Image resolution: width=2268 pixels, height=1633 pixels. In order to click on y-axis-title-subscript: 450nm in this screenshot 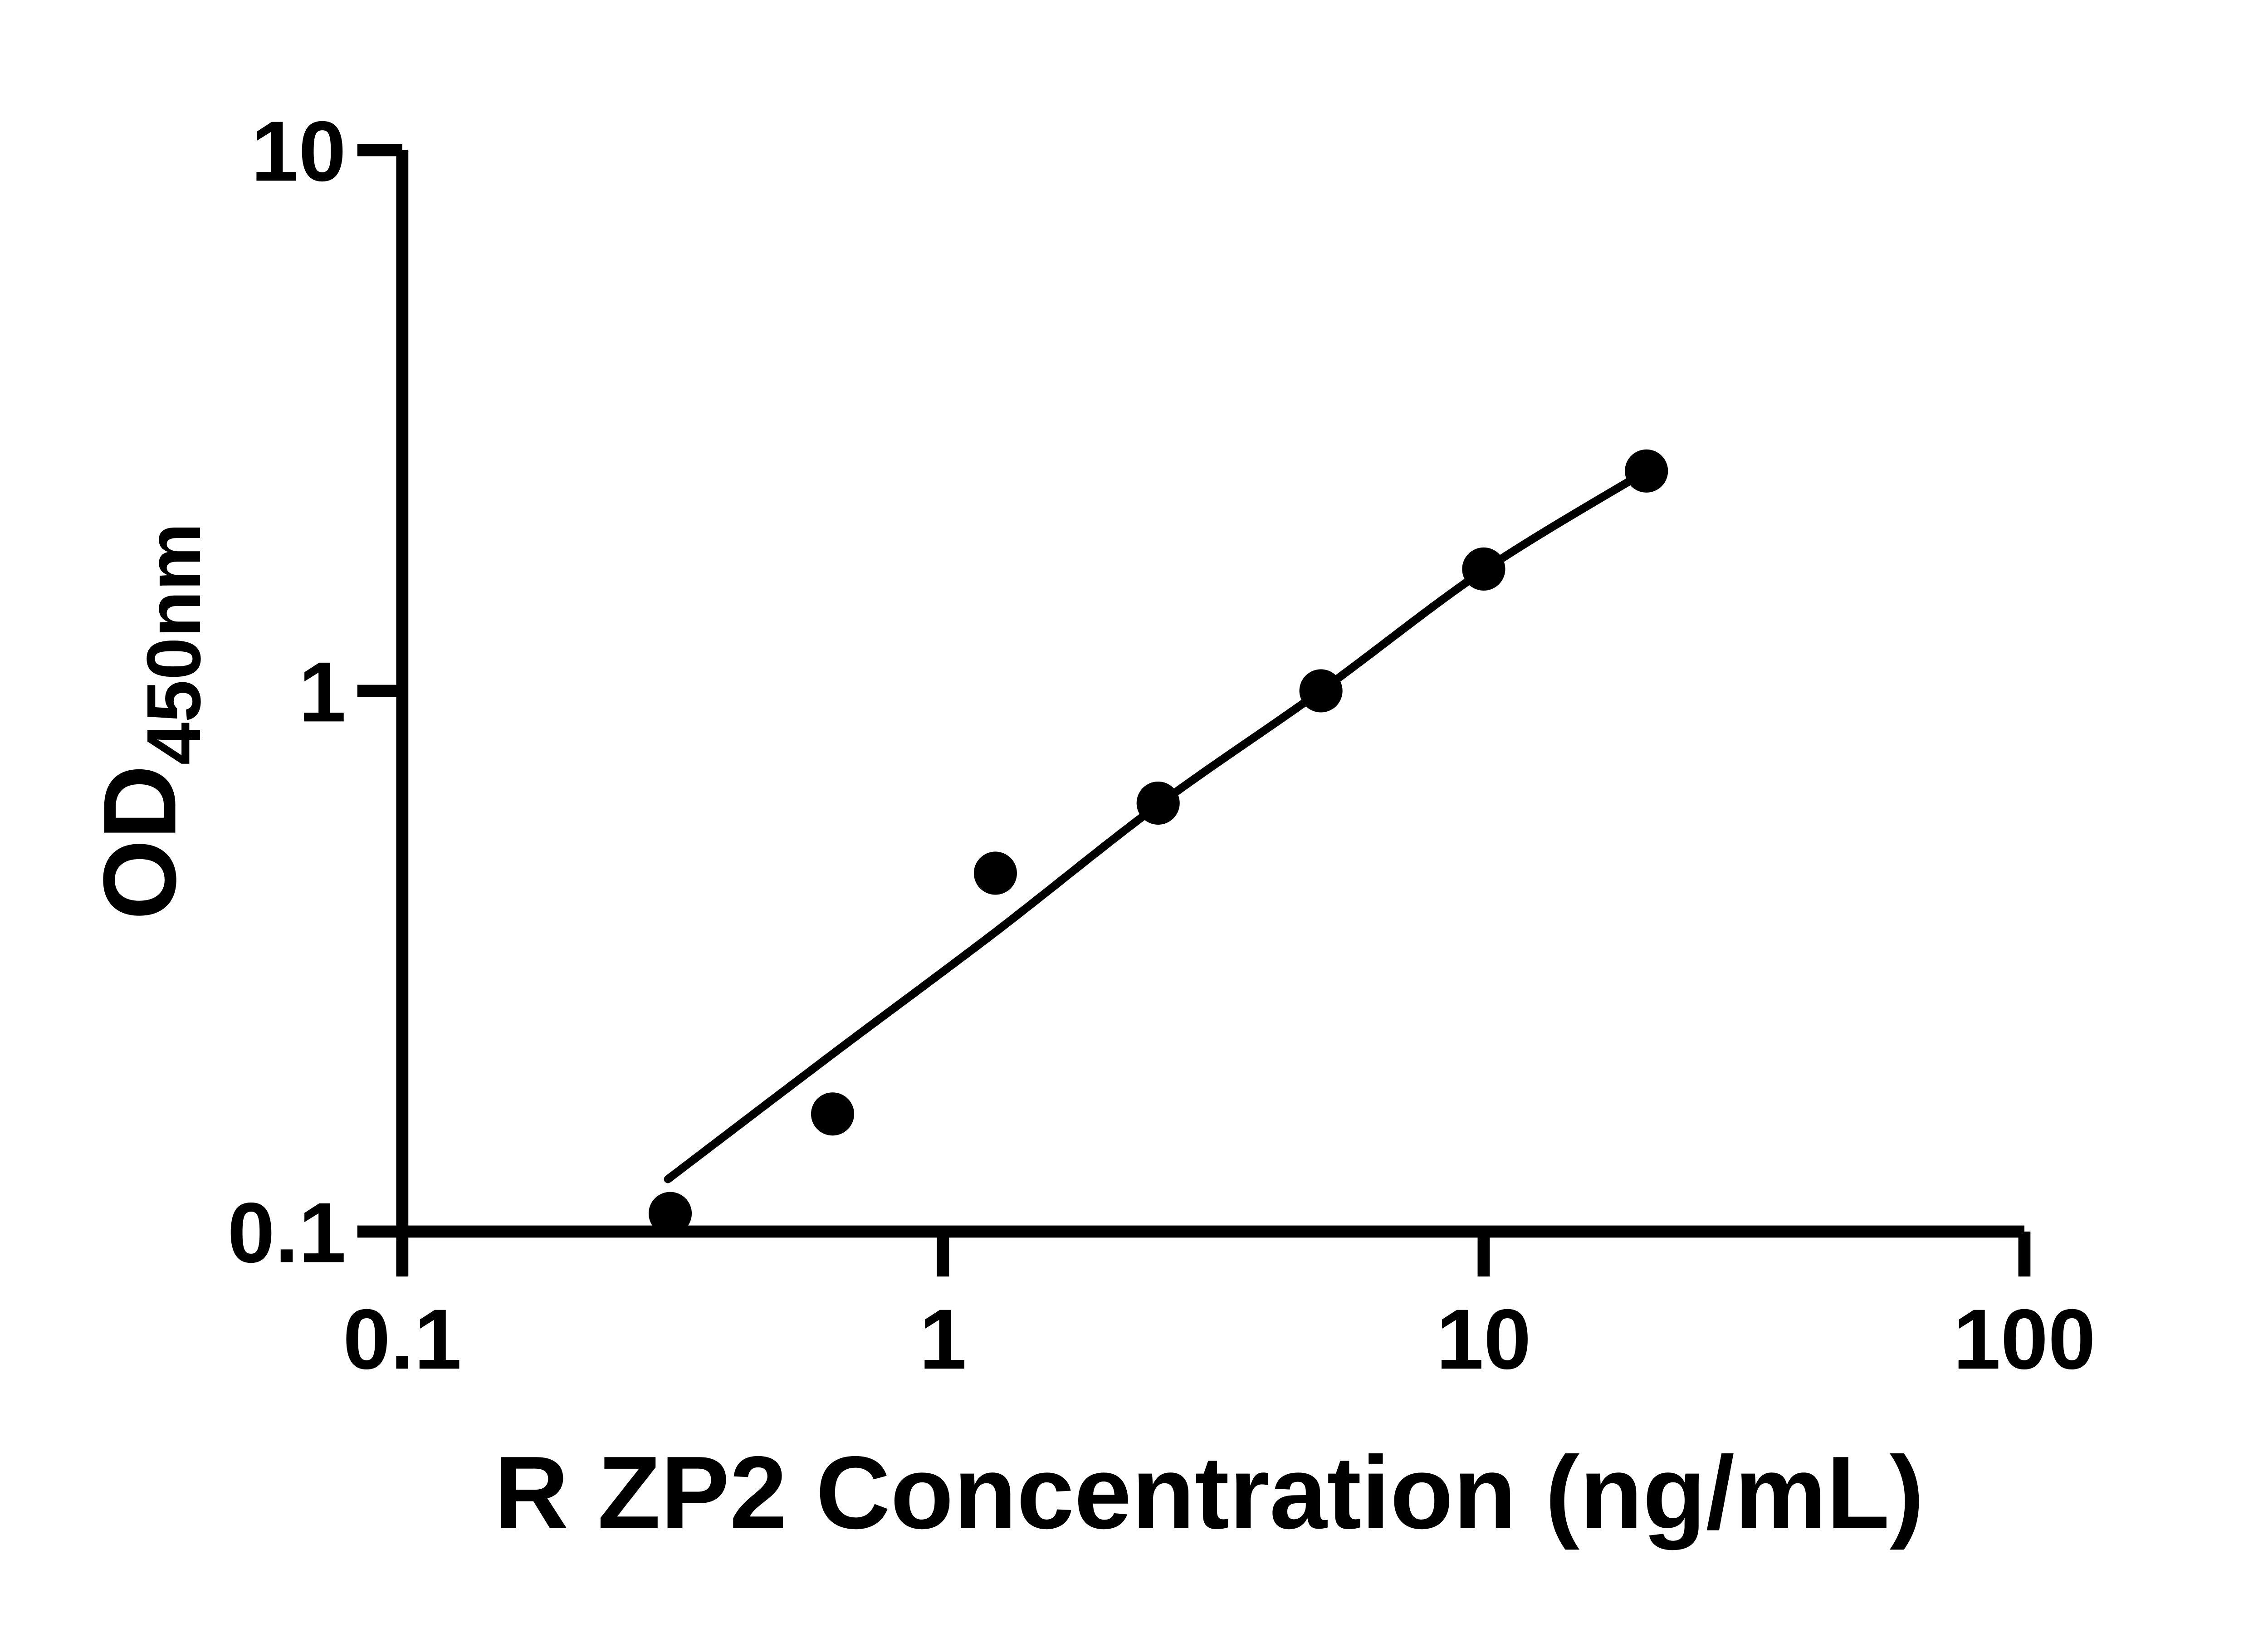, I will do `click(174, 644)`.